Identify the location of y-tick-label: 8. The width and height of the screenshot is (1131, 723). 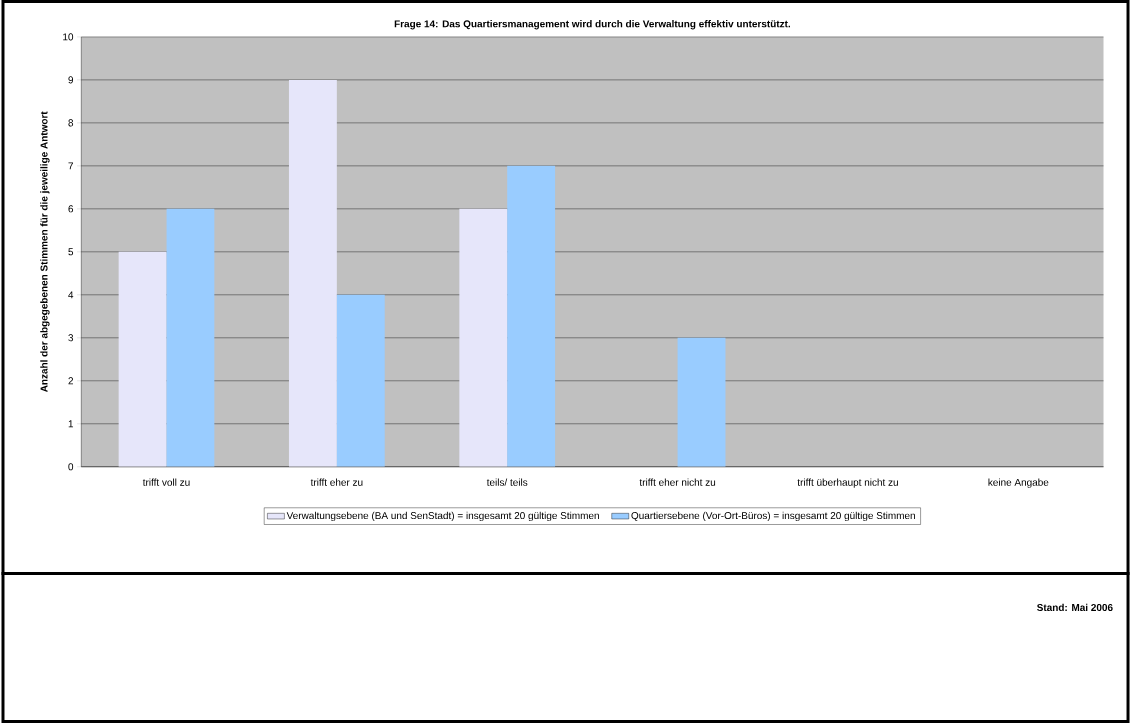
(71, 123).